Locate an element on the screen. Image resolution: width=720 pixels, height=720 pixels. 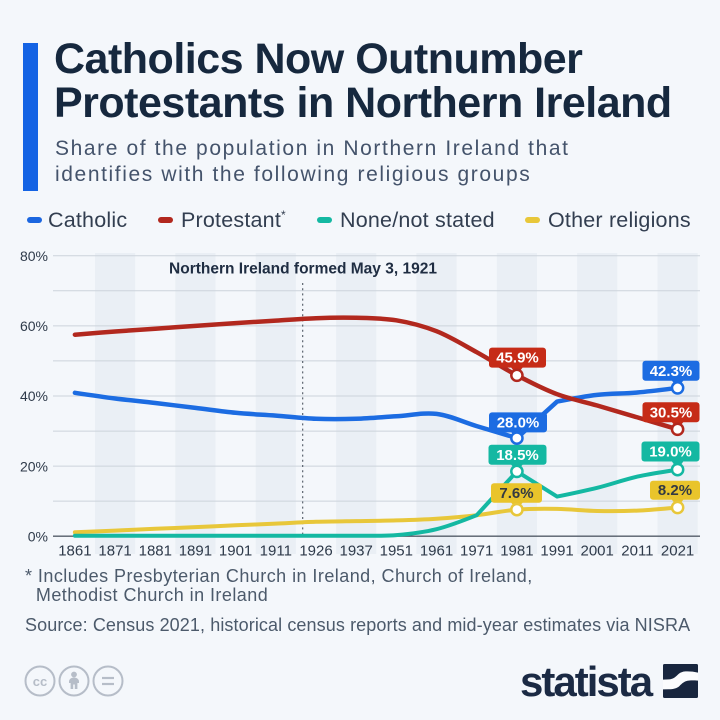
svg-text: 1861 is located at coordinates (74, 551).